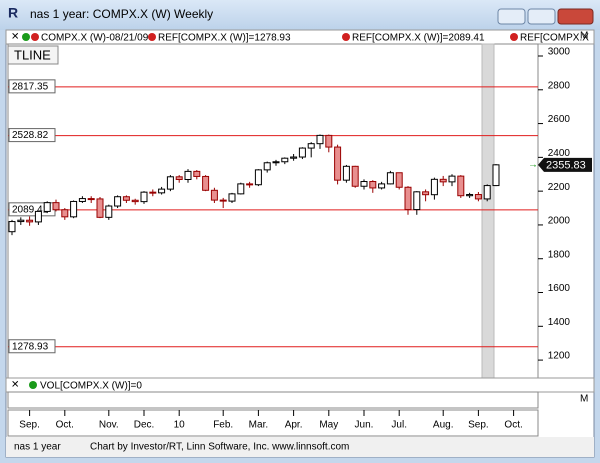 The height and width of the screenshot is (463, 600). I want to click on tool-label: TLINE, so click(32, 54).